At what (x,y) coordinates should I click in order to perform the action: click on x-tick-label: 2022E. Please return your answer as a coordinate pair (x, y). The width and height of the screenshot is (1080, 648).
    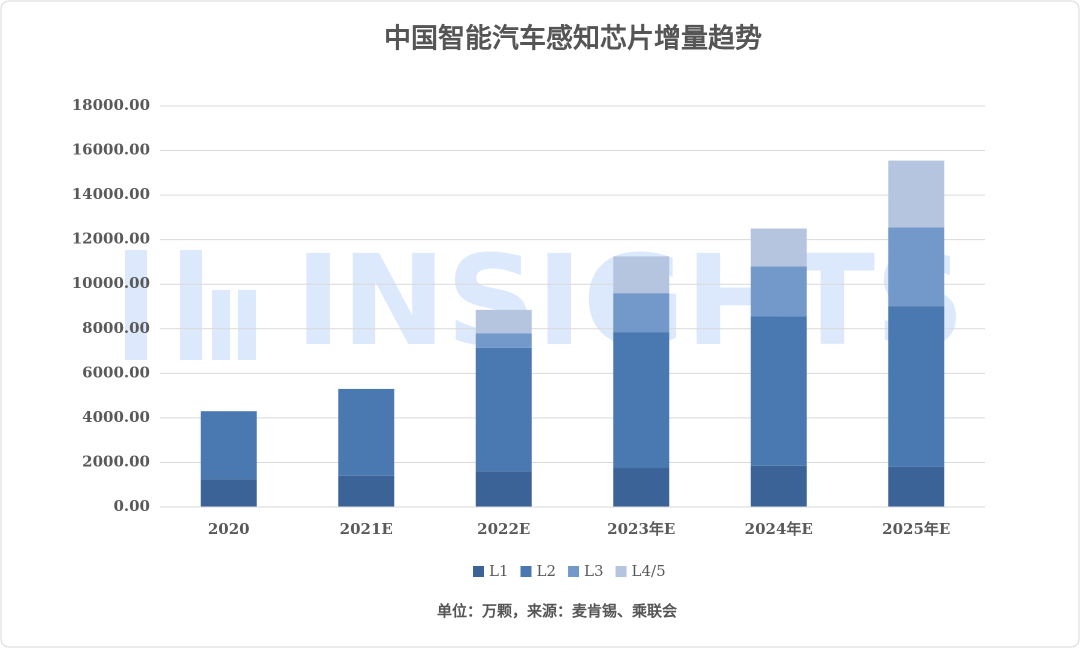
    Looking at the image, I should click on (503, 529).